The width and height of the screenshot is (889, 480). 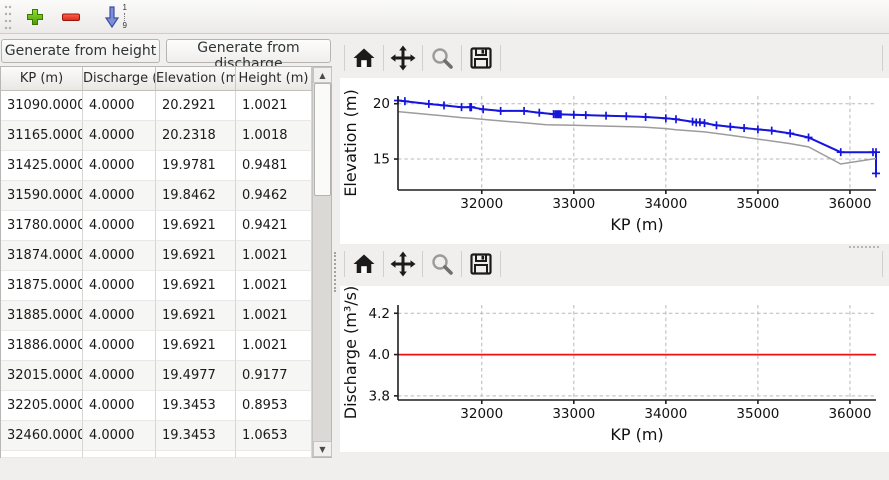 I want to click on y-tick-label: 3.8, so click(x=379, y=396).